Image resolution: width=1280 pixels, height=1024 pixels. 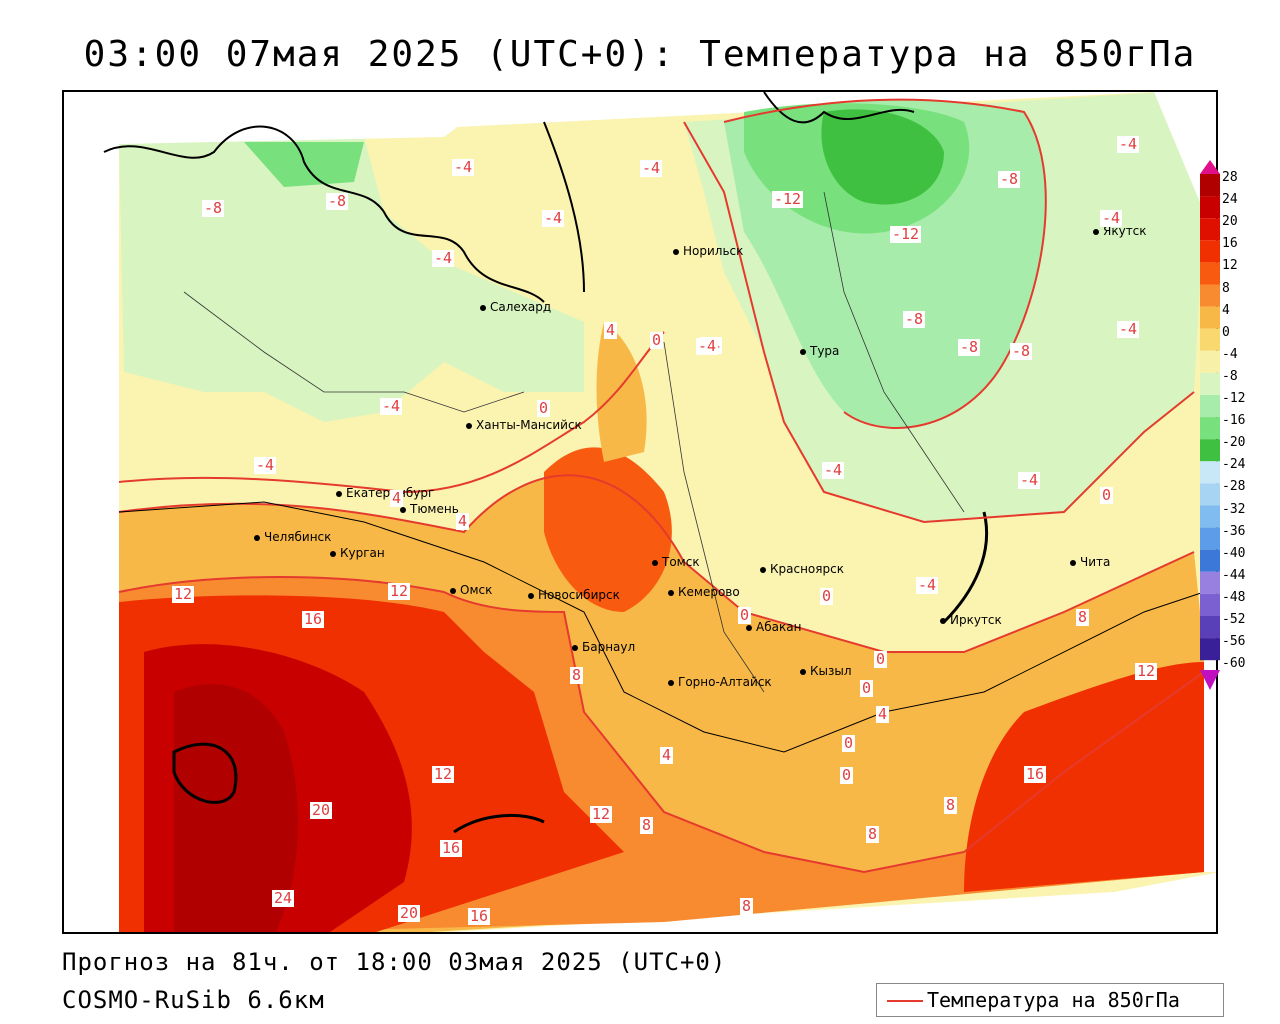 What do you see at coordinates (807, 569) in the screenshot?
I see `city-name: Красноярск` at bounding box center [807, 569].